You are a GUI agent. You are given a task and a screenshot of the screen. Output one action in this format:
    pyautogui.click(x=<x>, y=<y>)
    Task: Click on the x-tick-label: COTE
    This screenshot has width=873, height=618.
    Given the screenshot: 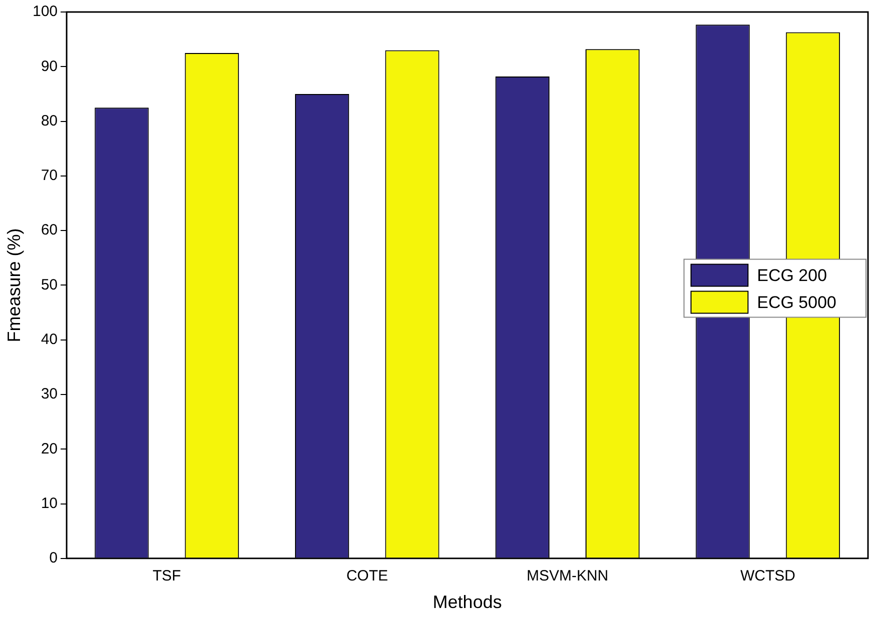 What is the action you would take?
    pyautogui.click(x=367, y=576)
    